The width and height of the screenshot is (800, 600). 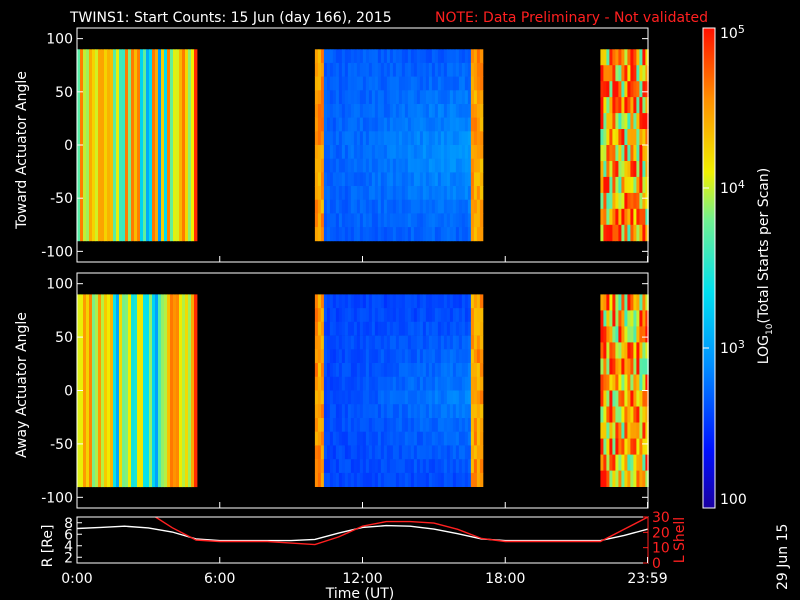 I want to click on toward-ylabel: Toward Actuator Angle, so click(x=22, y=150).